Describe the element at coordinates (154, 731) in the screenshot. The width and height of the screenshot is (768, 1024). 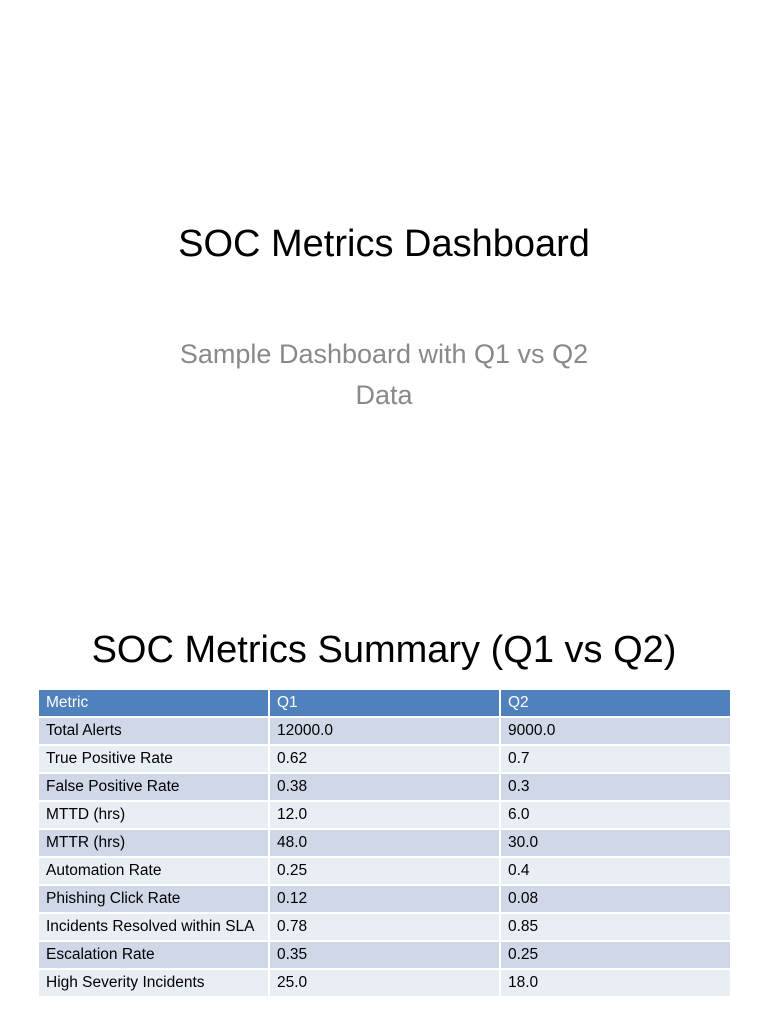
I see `metric-name-cell: Total Alerts` at that location.